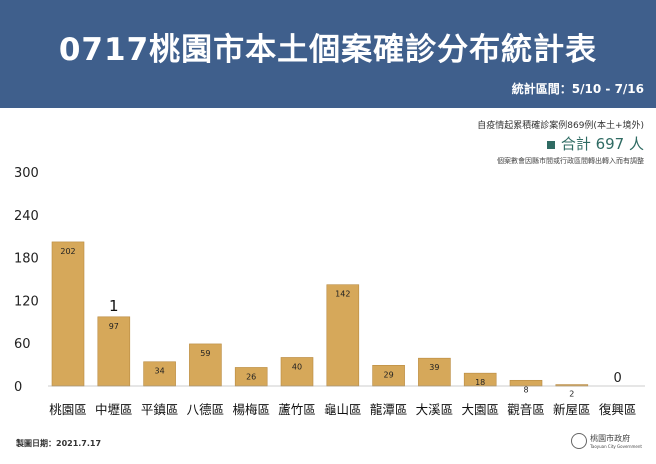  Describe the element at coordinates (206, 409) in the screenshot. I see `x-tick-label: 八德區` at that location.